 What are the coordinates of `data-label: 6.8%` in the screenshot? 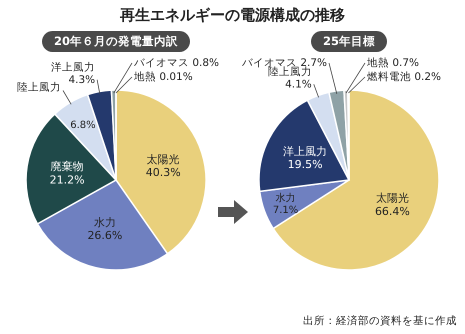 It's located at (83, 126).